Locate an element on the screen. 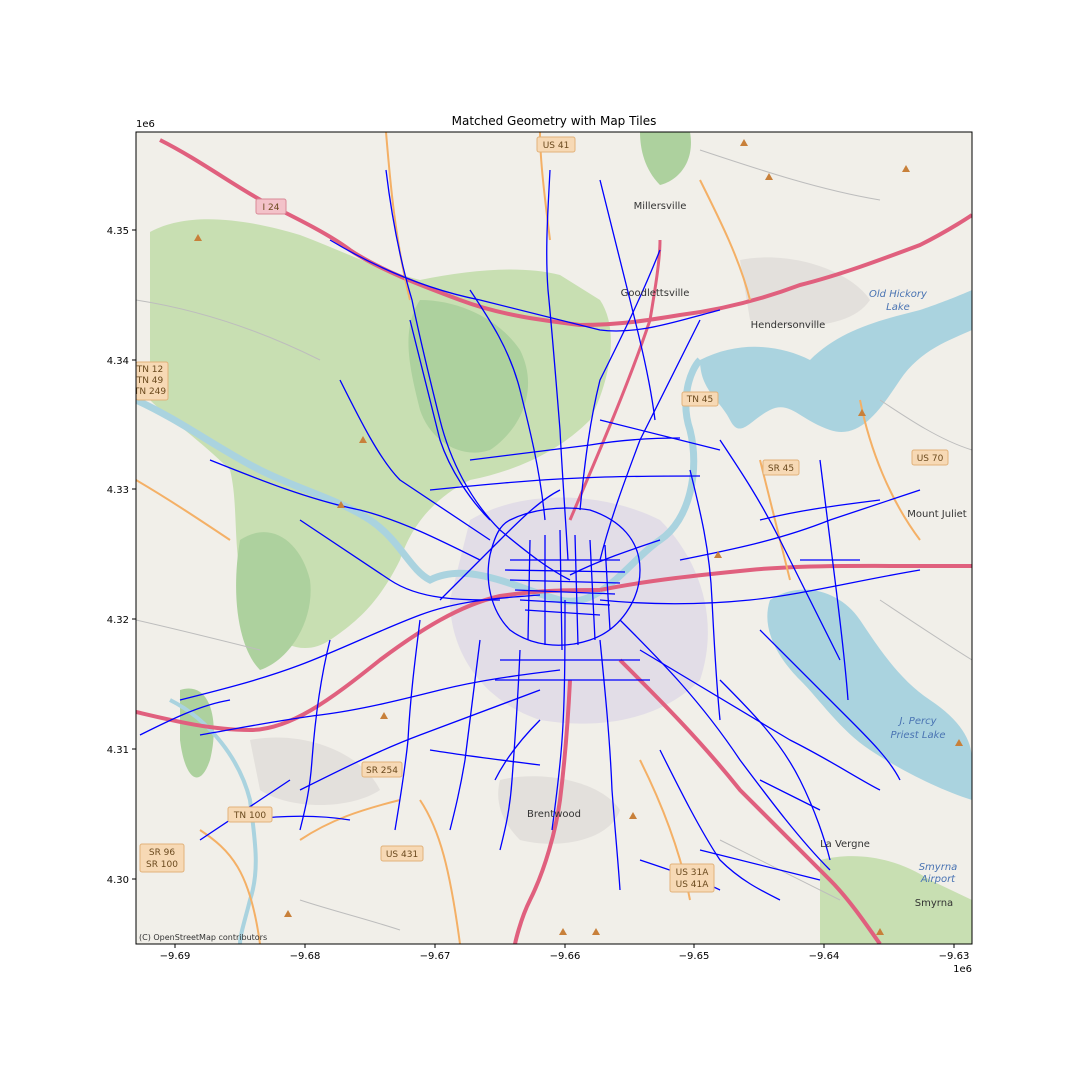 The image size is (1080, 1080). interstate-24-southeast is located at coordinates (750, 801).